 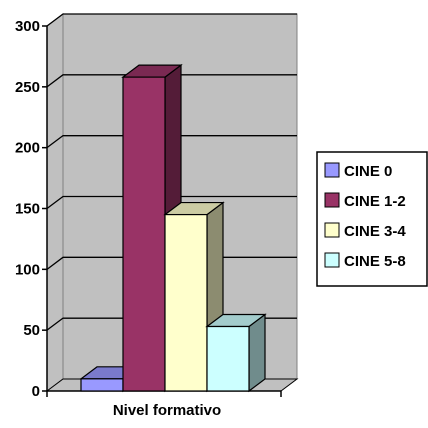 I want to click on y-tick-label: 200, so click(x=27, y=148).